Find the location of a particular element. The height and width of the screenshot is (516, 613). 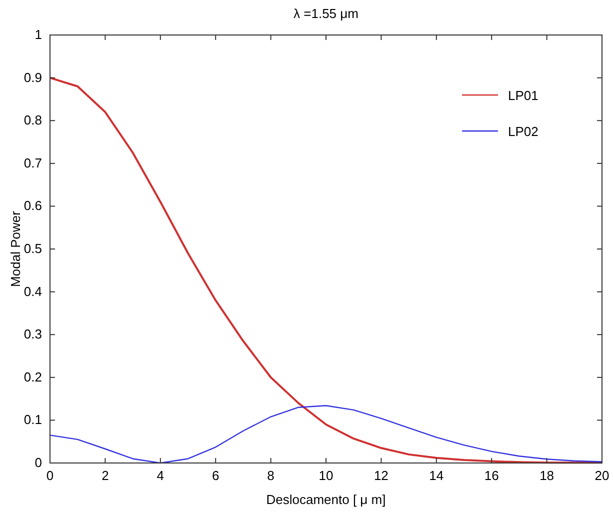

x-tick-label: 20 is located at coordinates (602, 475).